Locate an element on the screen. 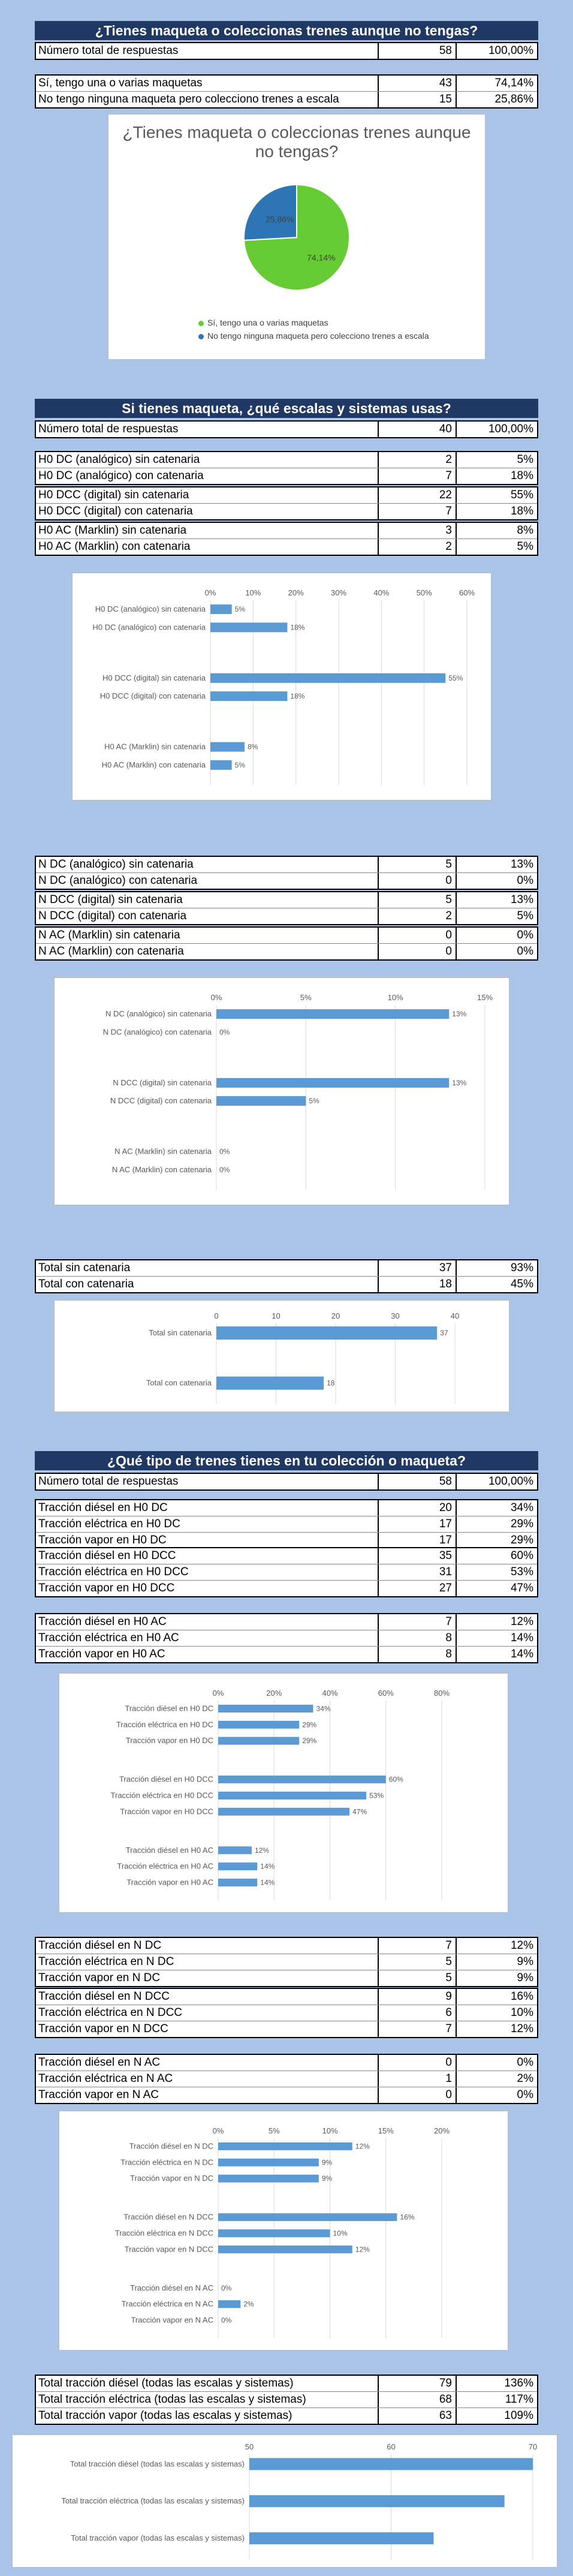 Image resolution: width=573 pixels, height=2576 pixels. row-label: H0 AC (Marklin) con catenaria is located at coordinates (208, 547).